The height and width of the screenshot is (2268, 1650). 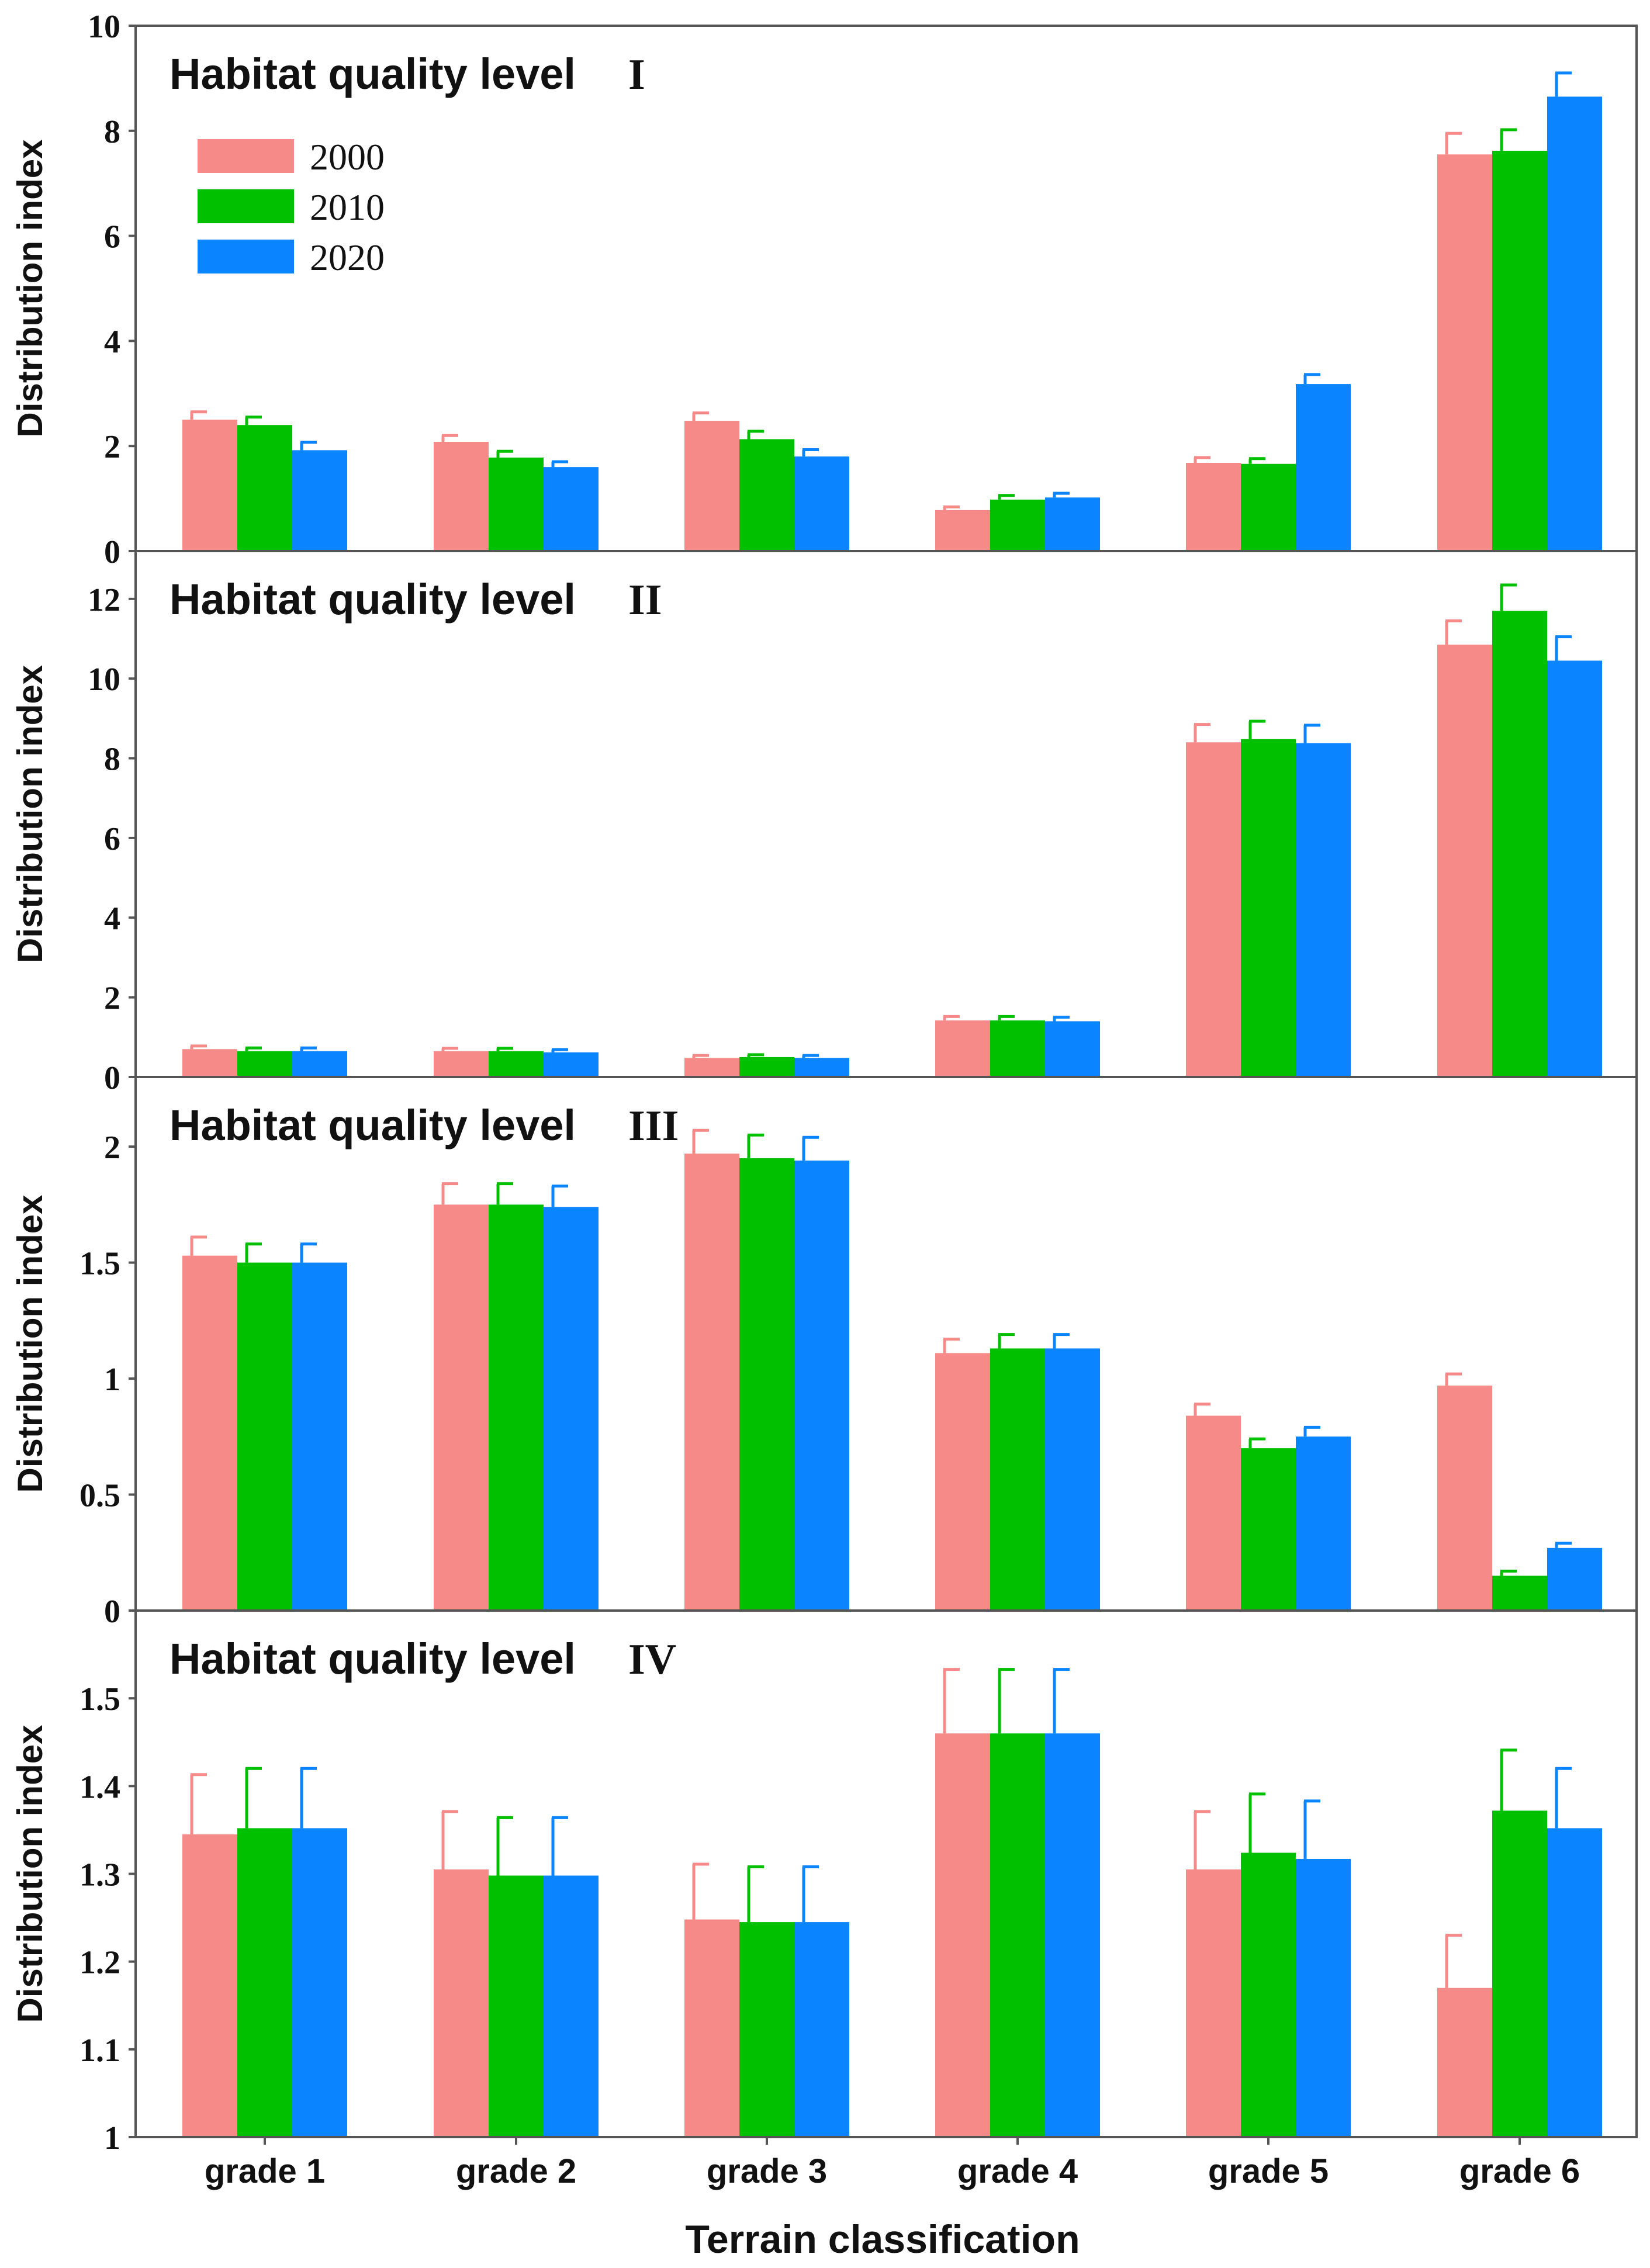 I want to click on y-tick-label: 12, so click(x=104, y=600).